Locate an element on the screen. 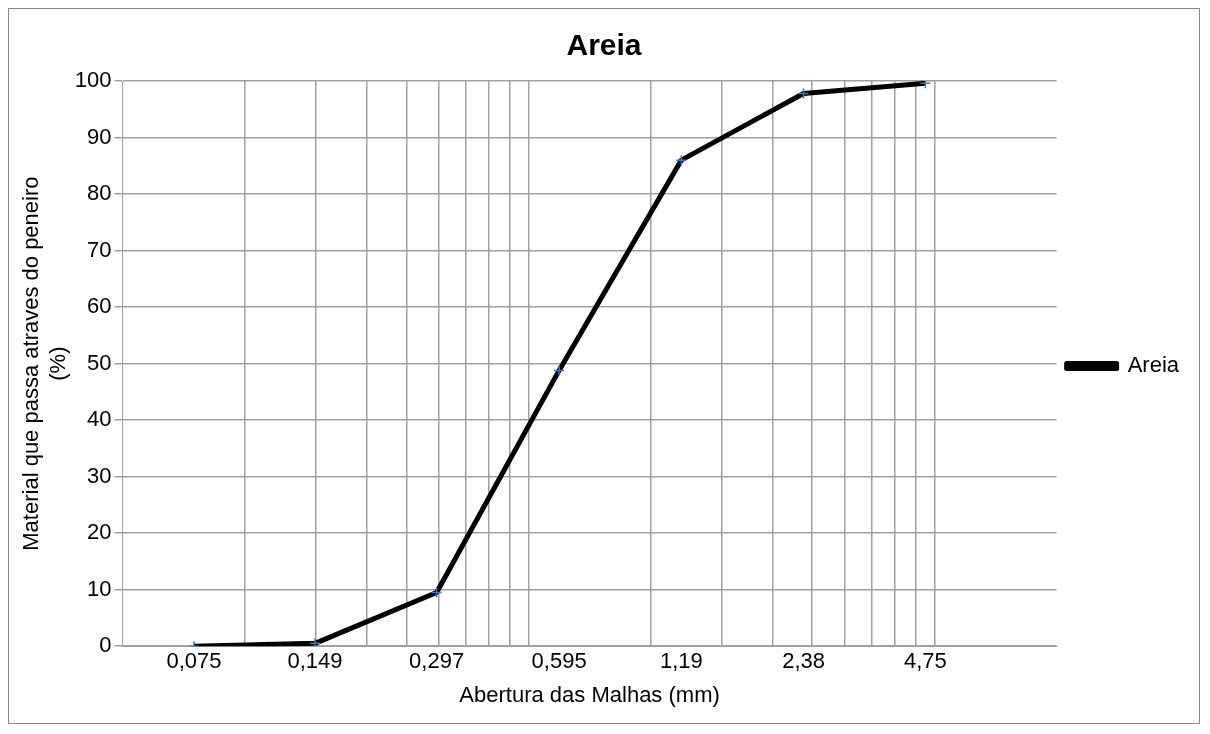 The image size is (1210, 734). y-tick-label: 90 is located at coordinates (99, 136).